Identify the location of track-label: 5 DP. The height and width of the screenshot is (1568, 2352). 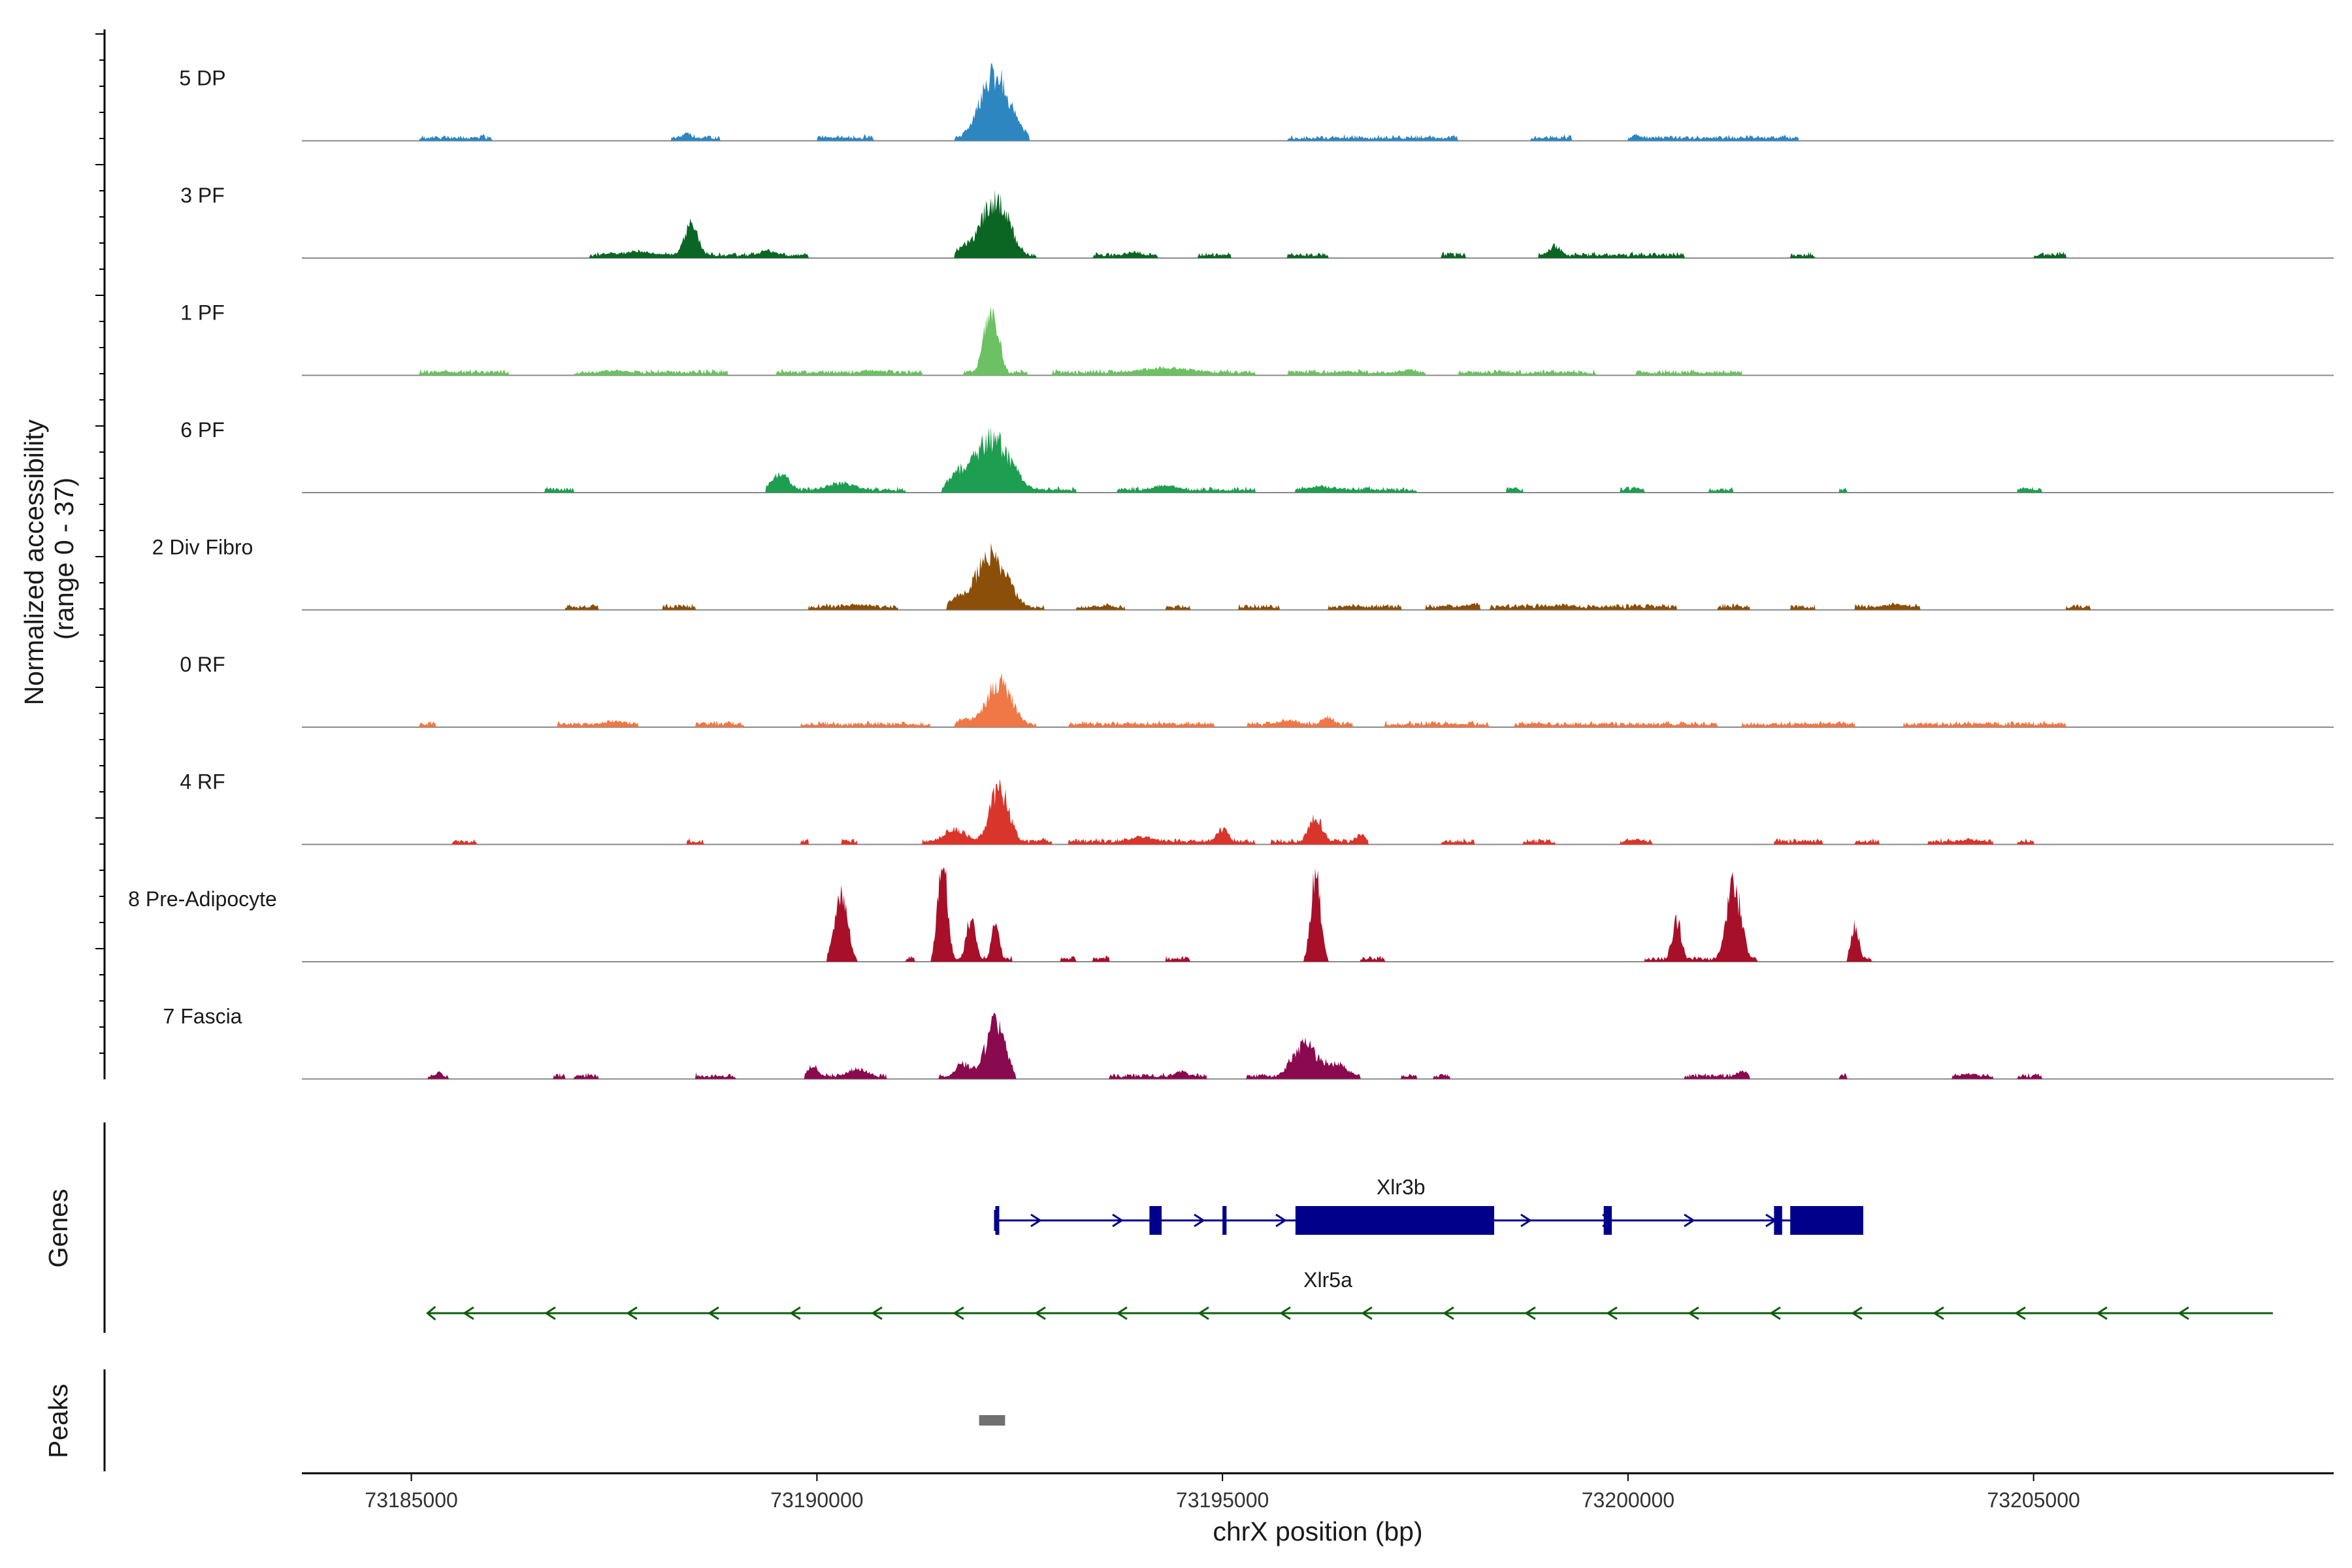
(202, 78).